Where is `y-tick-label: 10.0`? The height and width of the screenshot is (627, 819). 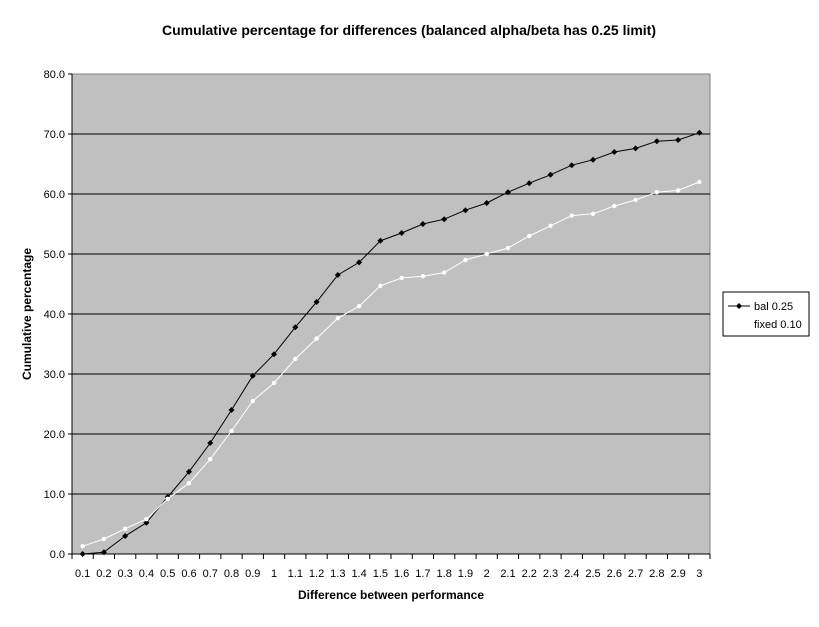
y-tick-label: 10.0 is located at coordinates (54, 495).